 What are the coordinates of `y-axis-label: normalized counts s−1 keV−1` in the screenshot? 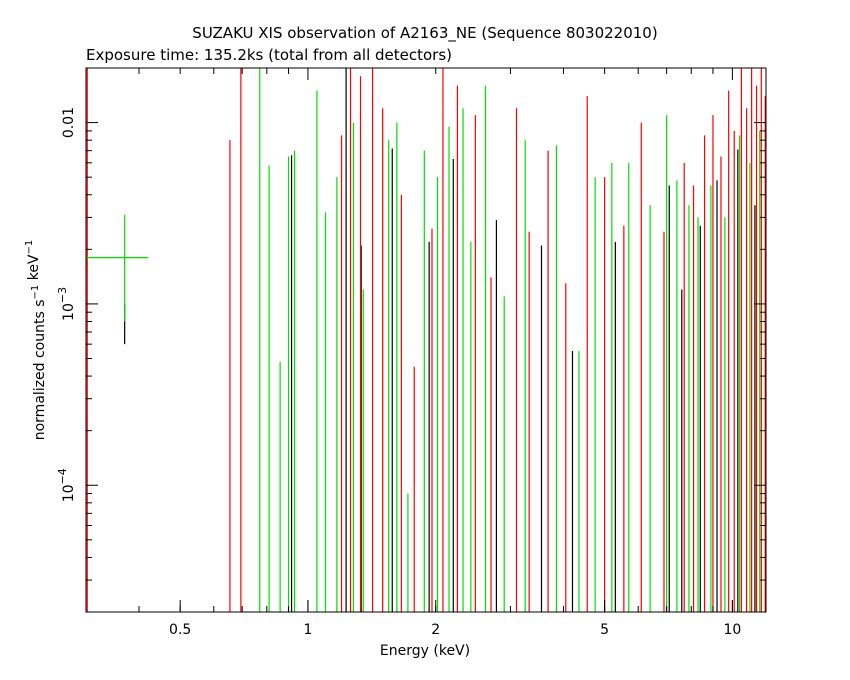 It's located at (36, 340).